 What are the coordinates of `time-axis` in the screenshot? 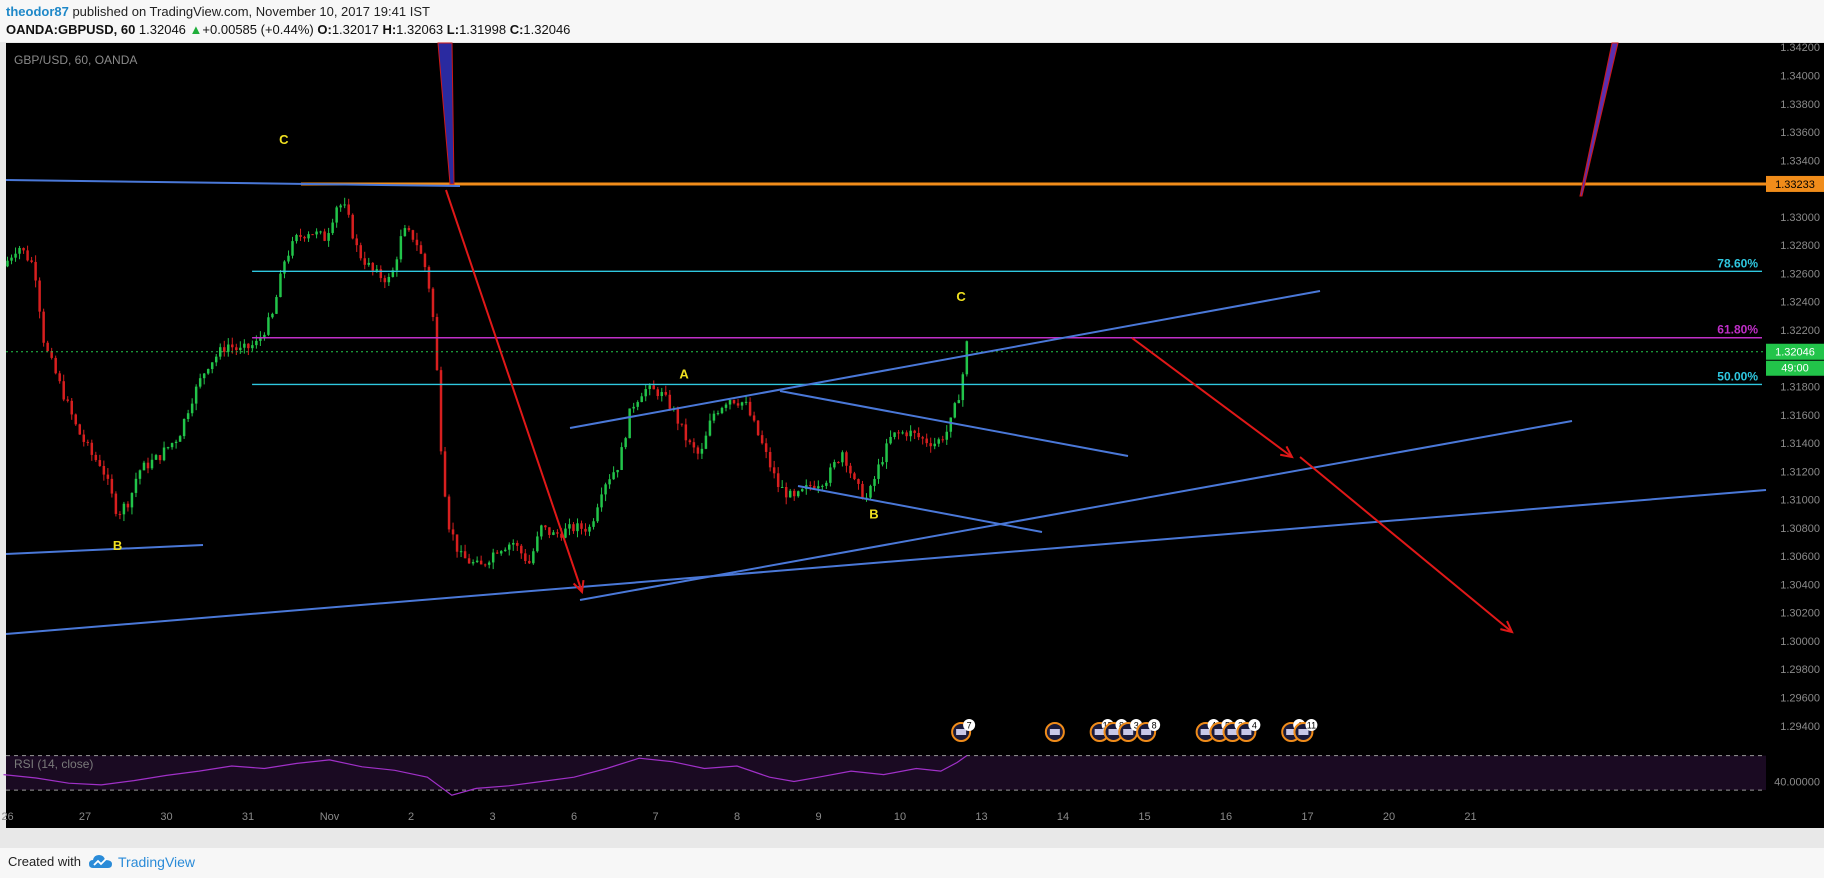 It's located at (915, 815).